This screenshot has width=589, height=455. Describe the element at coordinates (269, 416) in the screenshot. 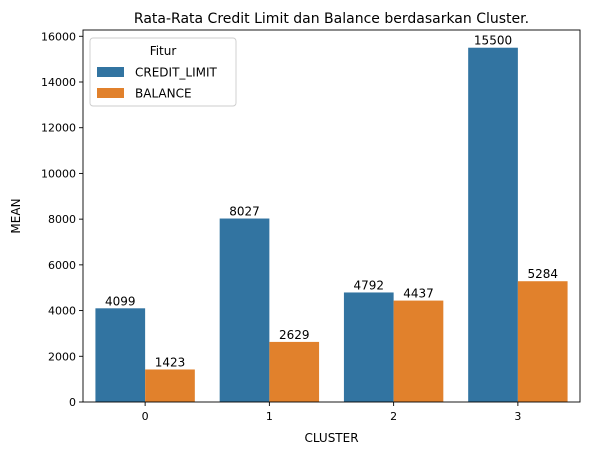

I see `x-tick-label: 1` at that location.